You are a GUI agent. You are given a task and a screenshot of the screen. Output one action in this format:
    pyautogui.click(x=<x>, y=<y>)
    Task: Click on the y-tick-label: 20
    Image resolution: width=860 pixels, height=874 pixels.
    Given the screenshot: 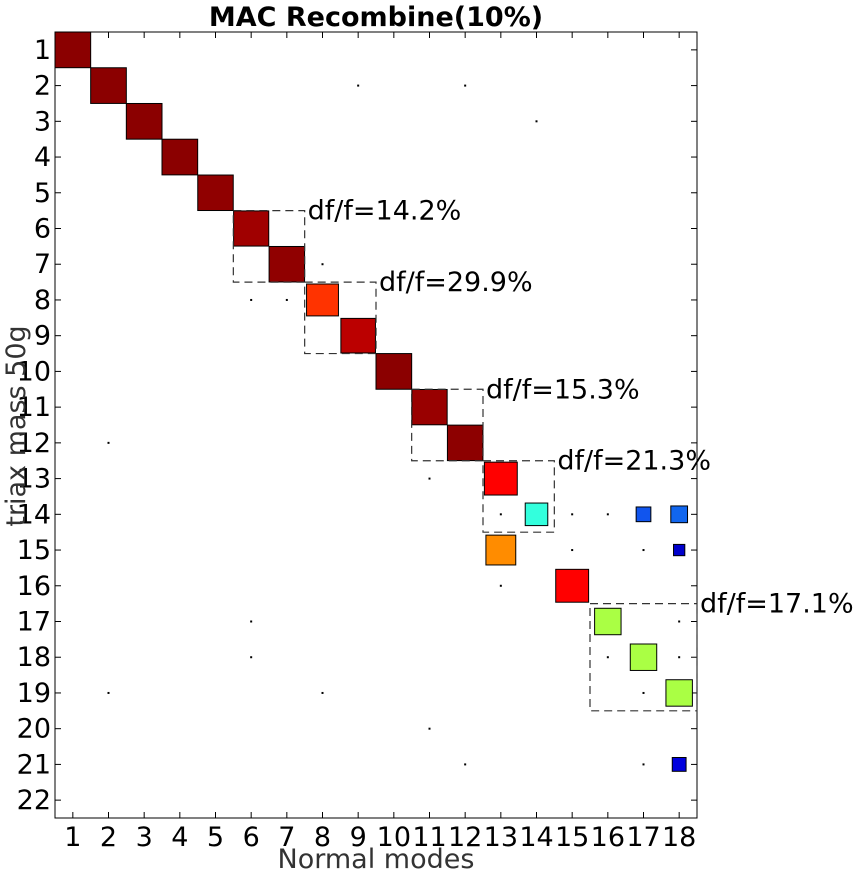 What is the action you would take?
    pyautogui.click(x=34, y=729)
    